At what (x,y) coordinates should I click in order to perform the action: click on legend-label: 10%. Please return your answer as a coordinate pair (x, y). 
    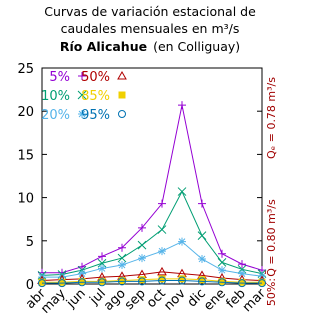
    Looking at the image, I should click on (55, 96).